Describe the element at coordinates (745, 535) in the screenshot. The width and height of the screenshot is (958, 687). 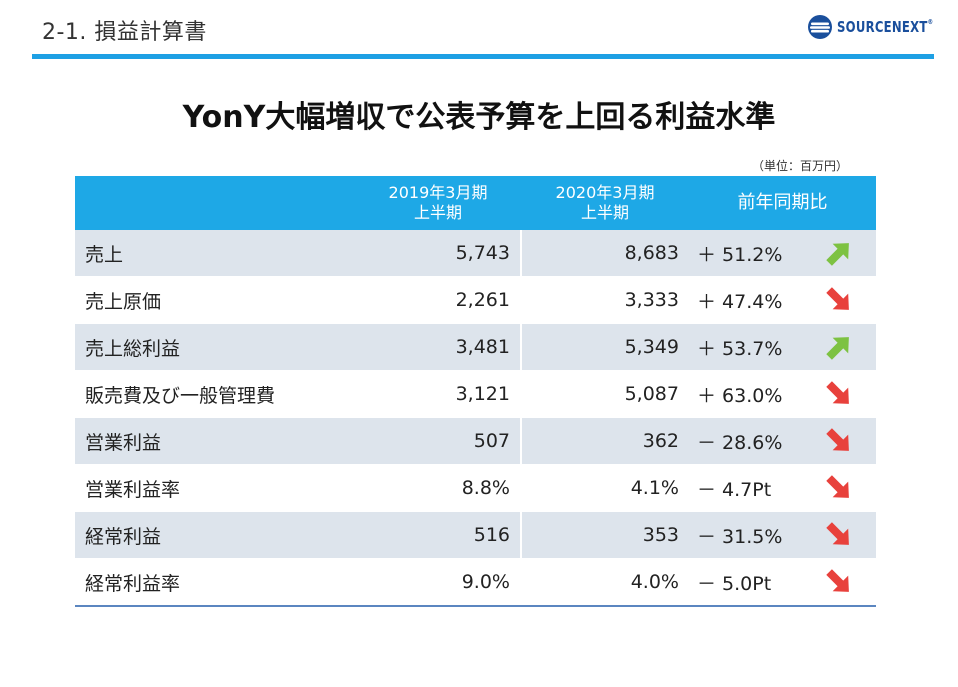
I see `row-yoy-change: － 31.5%` at that location.